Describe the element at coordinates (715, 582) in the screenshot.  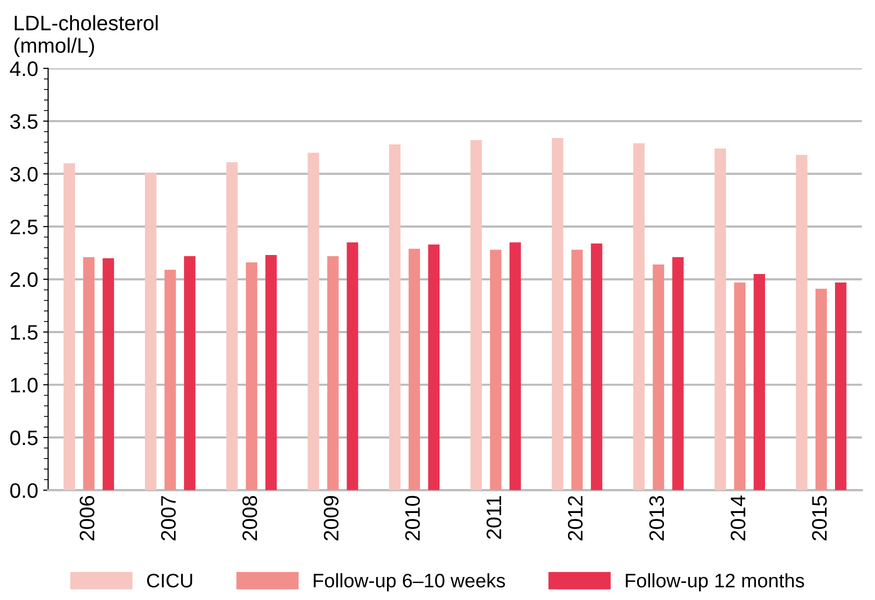
I see `legend-label: Follow-up 12 months` at that location.